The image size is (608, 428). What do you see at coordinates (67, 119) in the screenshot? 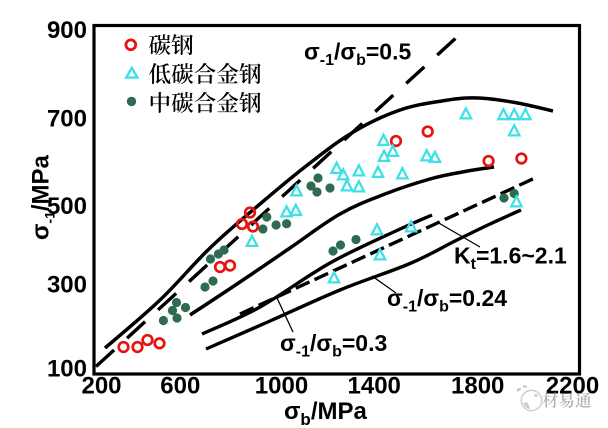
I see `svg-text: 700` at bounding box center [67, 119].